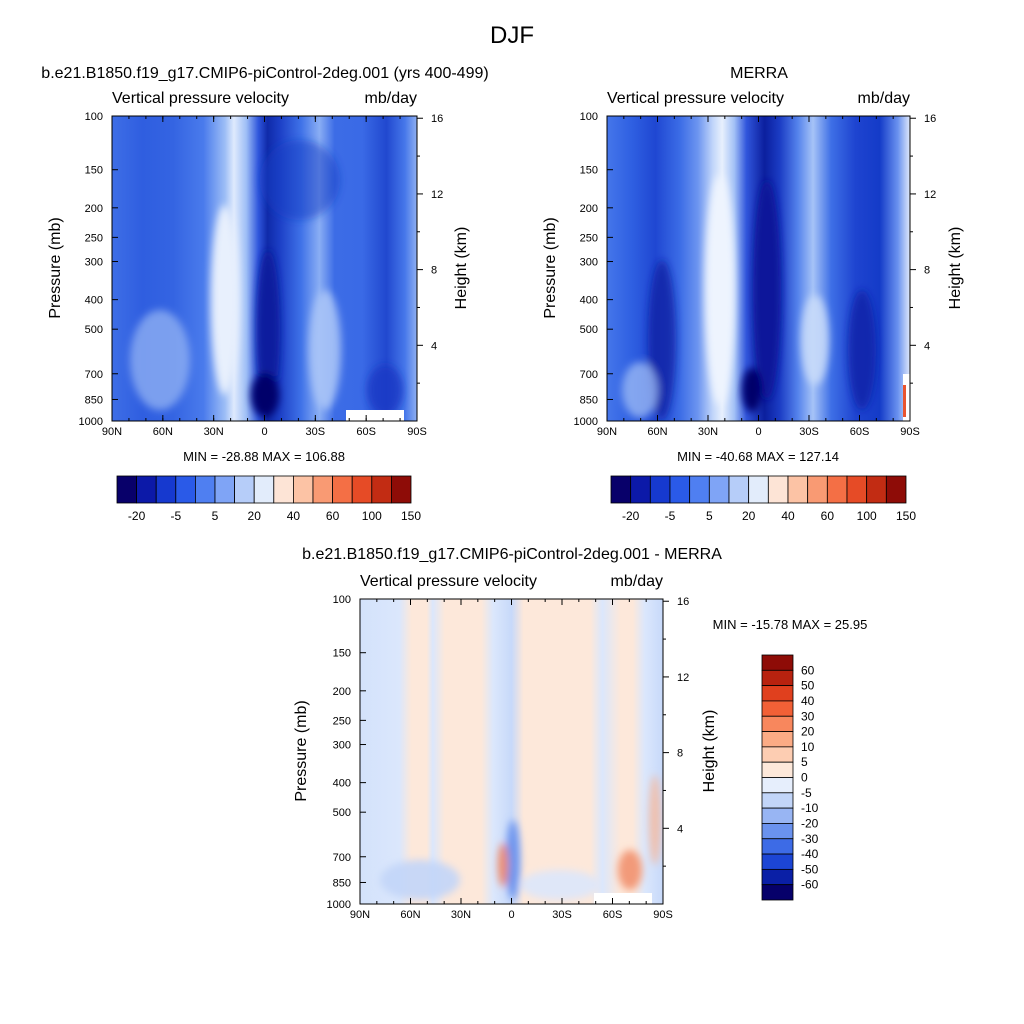  What do you see at coordinates (264, 456) in the screenshot?
I see `stats-label: MIN = -28.88 MAX = 106.88` at bounding box center [264, 456].